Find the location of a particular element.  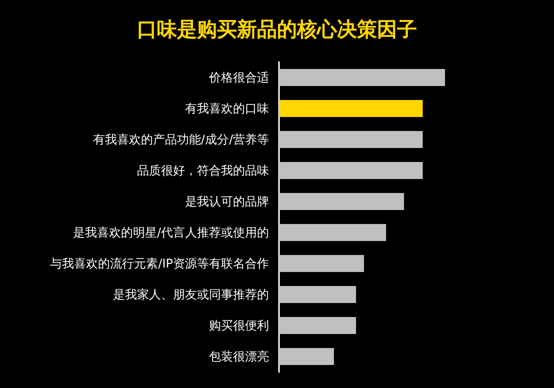

y-tick-label: 有我喜欢的口味 is located at coordinates (227, 109).